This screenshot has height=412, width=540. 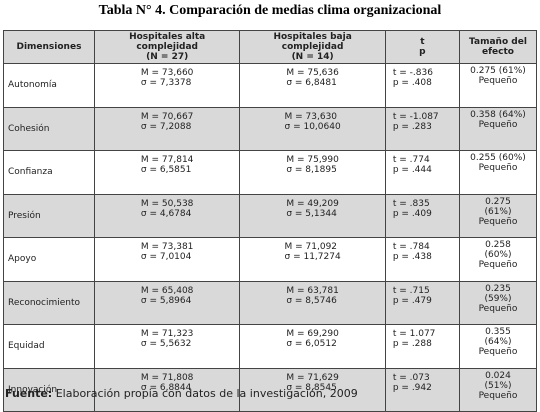 What do you see at coordinates (167, 203) in the screenshot?
I see `stat: M = 50,538` at bounding box center [167, 203].